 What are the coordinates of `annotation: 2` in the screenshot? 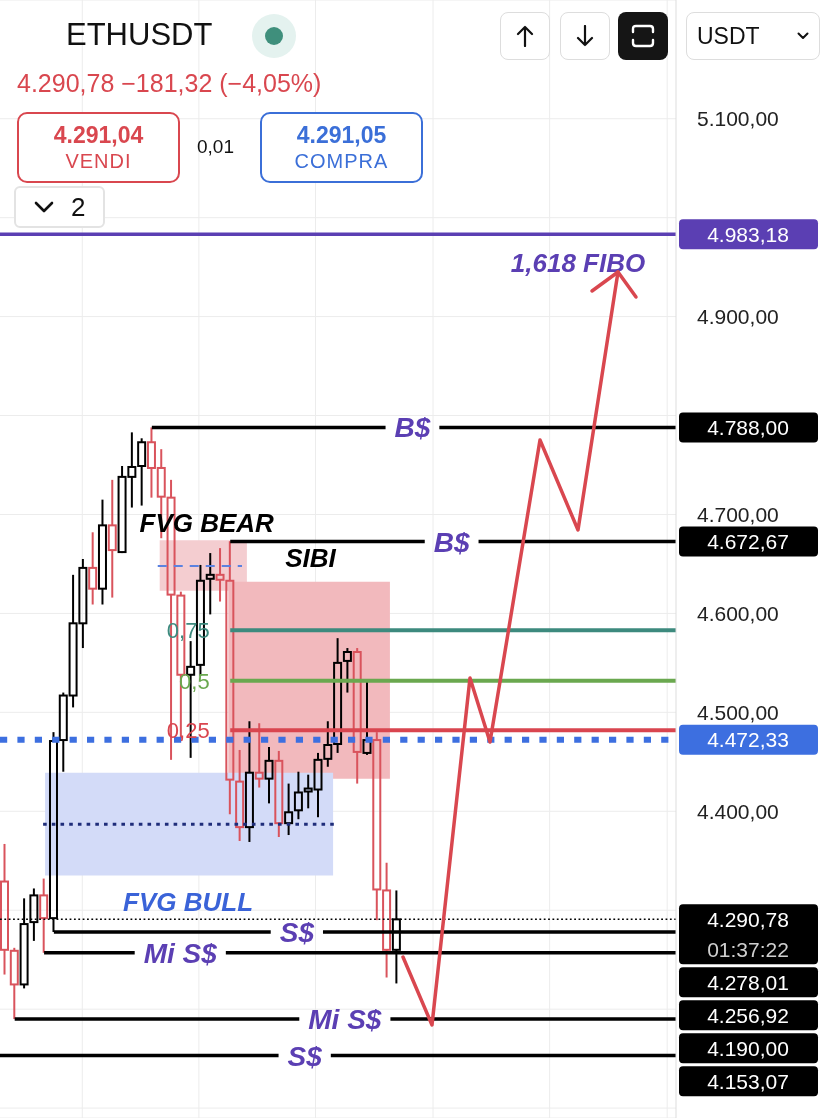 It's located at (78, 207).